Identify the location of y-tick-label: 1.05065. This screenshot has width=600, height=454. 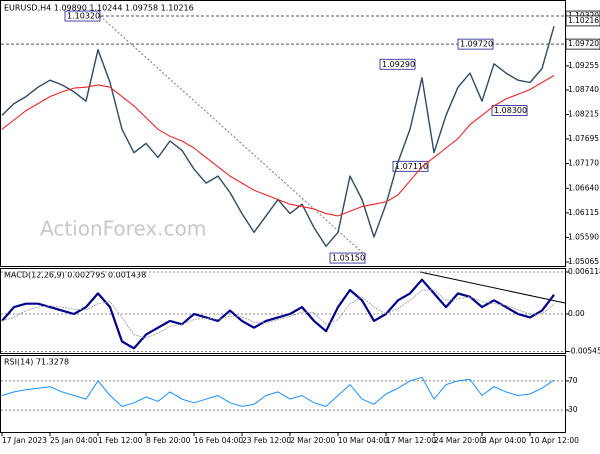
(583, 261).